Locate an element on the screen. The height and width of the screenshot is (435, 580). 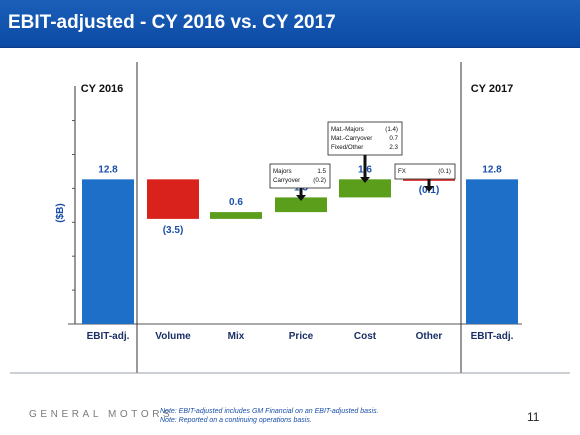
y-axis-label: ($B) is located at coordinates (60, 212).